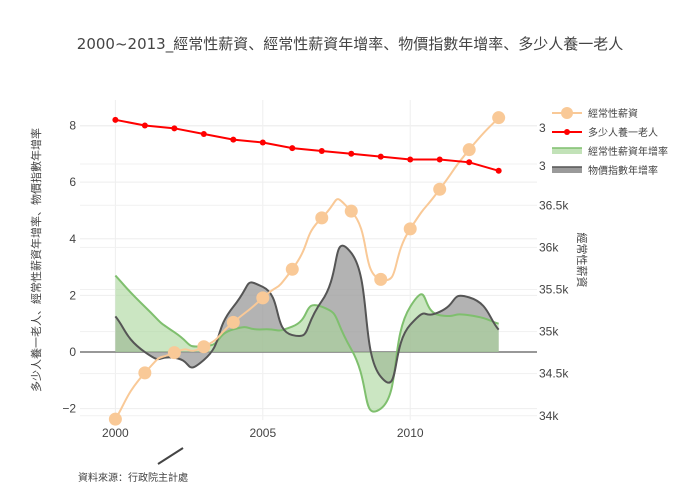 Image resolution: width=700 pixels, height=500 pixels. Describe the element at coordinates (582, 260) in the screenshot. I see `y2-axis-title: 經常性薪資` at that location.